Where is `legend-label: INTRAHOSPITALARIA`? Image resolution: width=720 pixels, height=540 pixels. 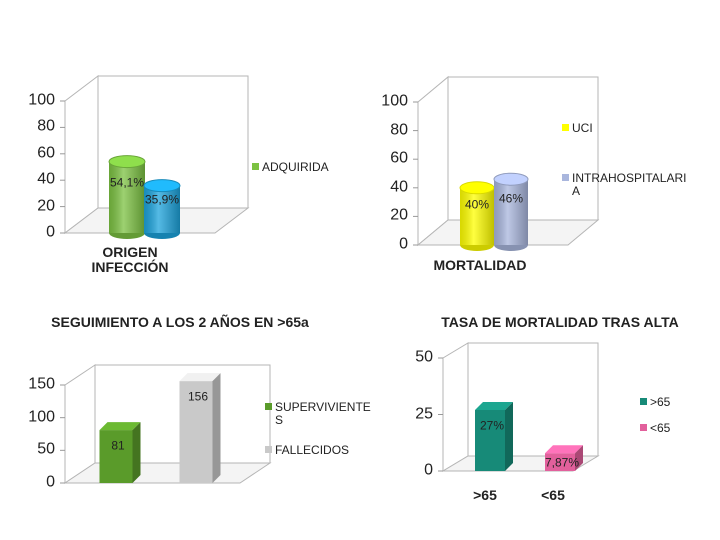
legend-label: INTRAHOSPITALARIA is located at coordinates (629, 184).